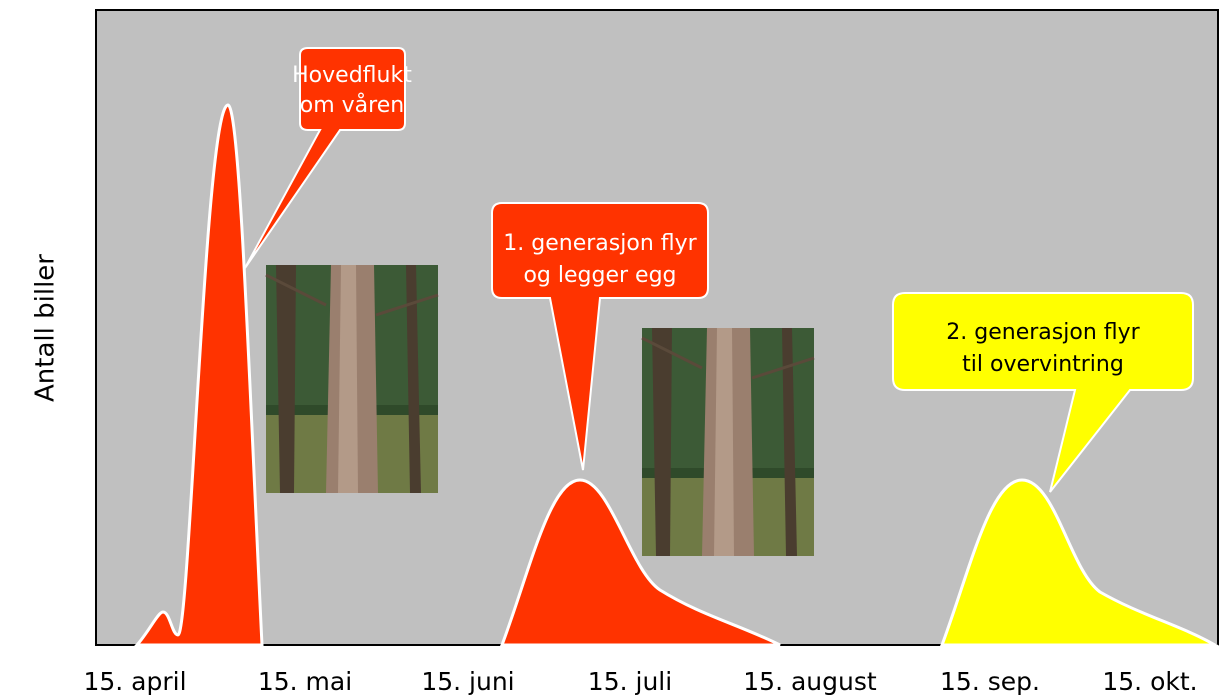 This screenshot has height=699, width=1227. What do you see at coordinates (305, 681) in the screenshot?
I see `x-label: 15. mai` at bounding box center [305, 681].